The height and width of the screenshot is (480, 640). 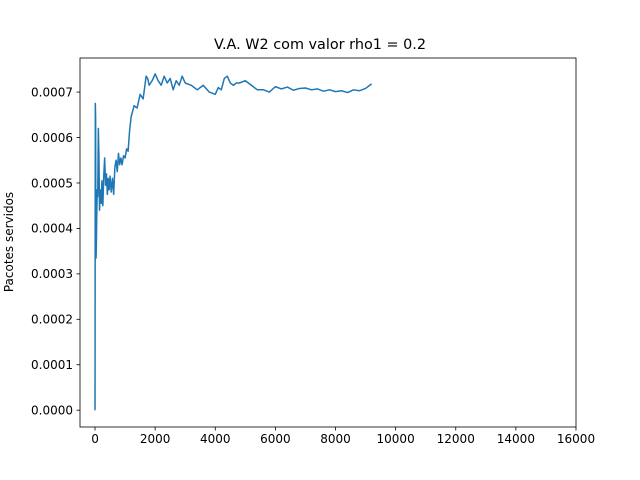 What do you see at coordinates (52, 229) in the screenshot?
I see `y-tick-label: 0.0004` at bounding box center [52, 229].